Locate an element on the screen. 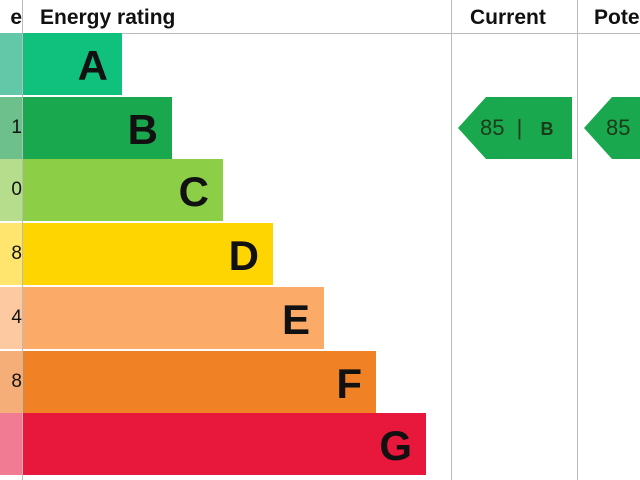 The width and height of the screenshot is (640, 480). potential-value: 85 is located at coordinates (618, 127).